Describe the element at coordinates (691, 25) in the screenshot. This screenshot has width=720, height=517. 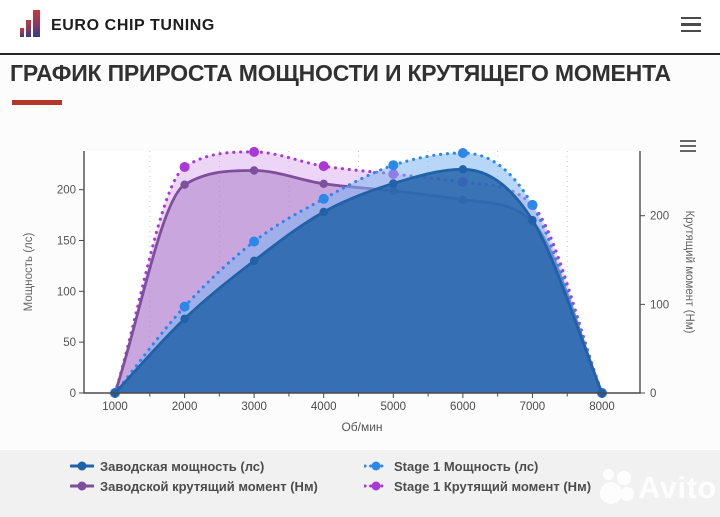
I see `menu-icon` at that location.